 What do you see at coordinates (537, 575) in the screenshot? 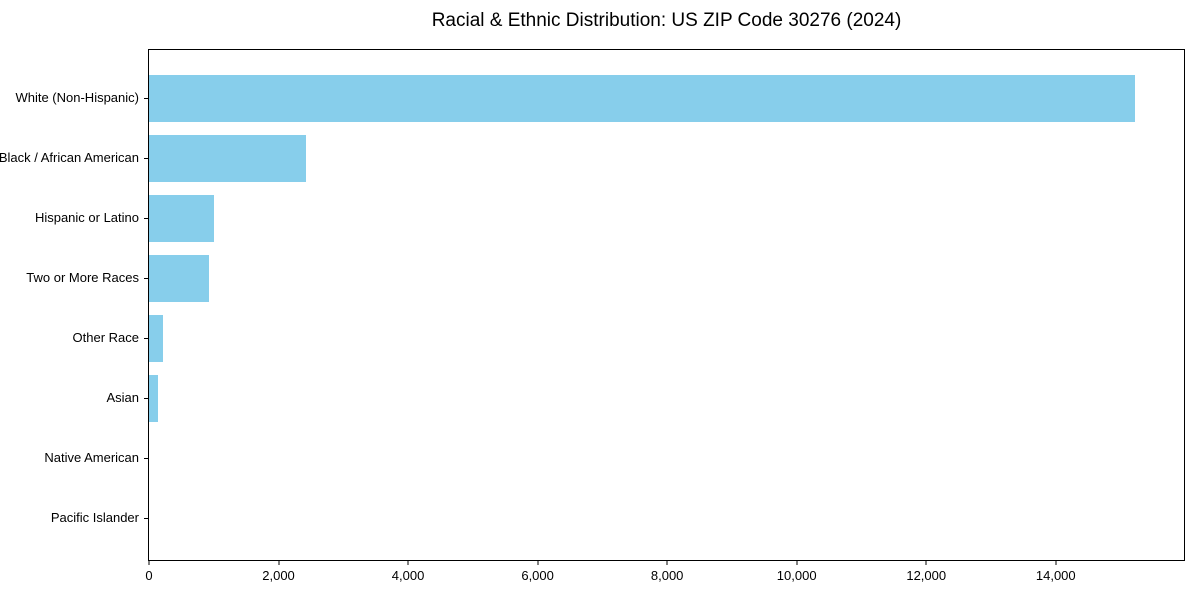
I see `x-axis-tick-label: 6,000` at bounding box center [537, 575].